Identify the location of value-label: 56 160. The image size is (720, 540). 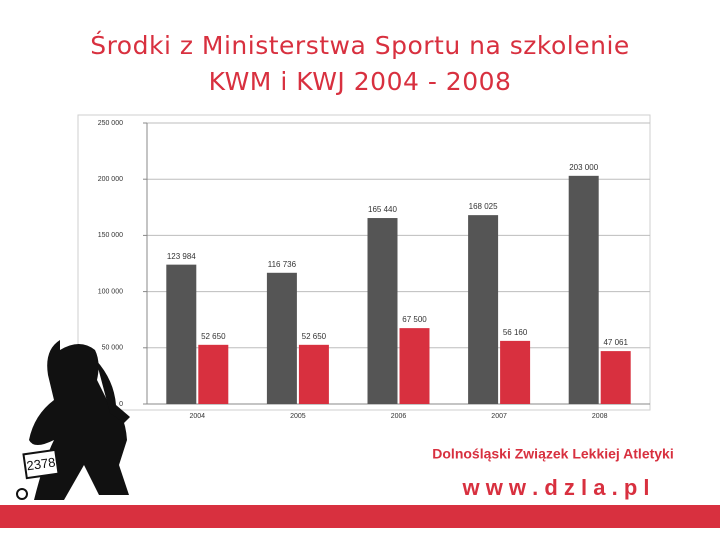
(515, 332).